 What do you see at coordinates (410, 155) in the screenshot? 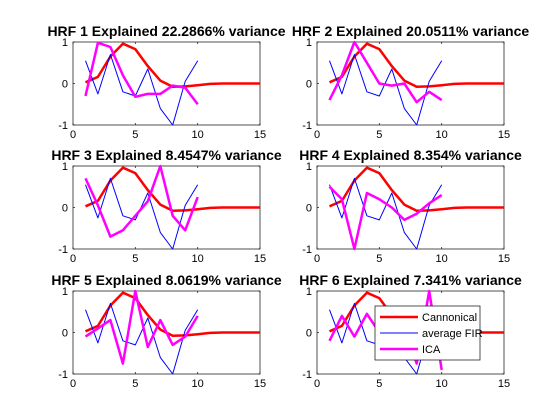
I see `subplot-title: HRF 4 Explained 8.354% variance` at bounding box center [410, 155].